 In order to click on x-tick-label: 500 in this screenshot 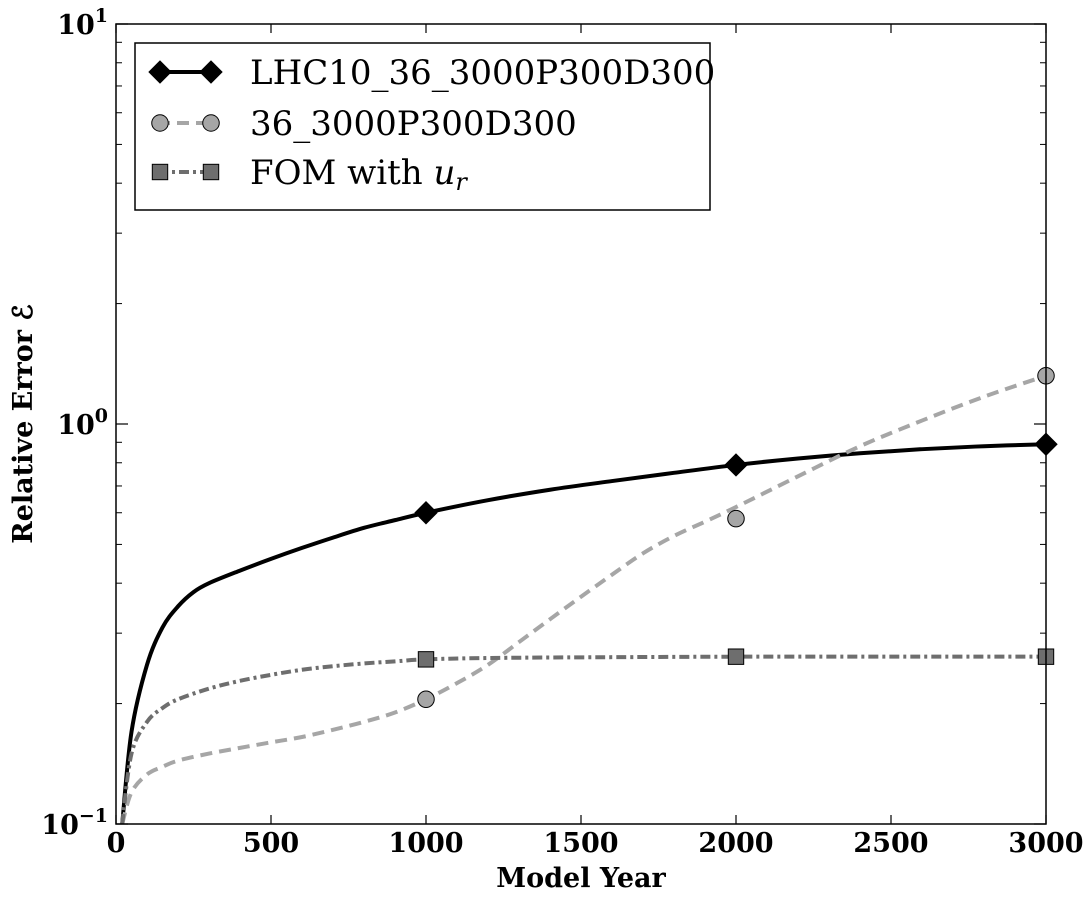, I will do `click(271, 843)`.